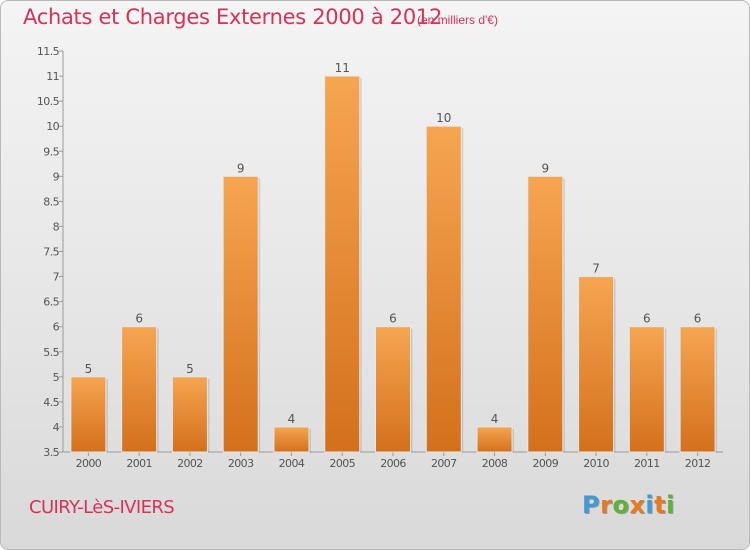 The height and width of the screenshot is (550, 750). I want to click on y-tick-label: 7, so click(56, 277).